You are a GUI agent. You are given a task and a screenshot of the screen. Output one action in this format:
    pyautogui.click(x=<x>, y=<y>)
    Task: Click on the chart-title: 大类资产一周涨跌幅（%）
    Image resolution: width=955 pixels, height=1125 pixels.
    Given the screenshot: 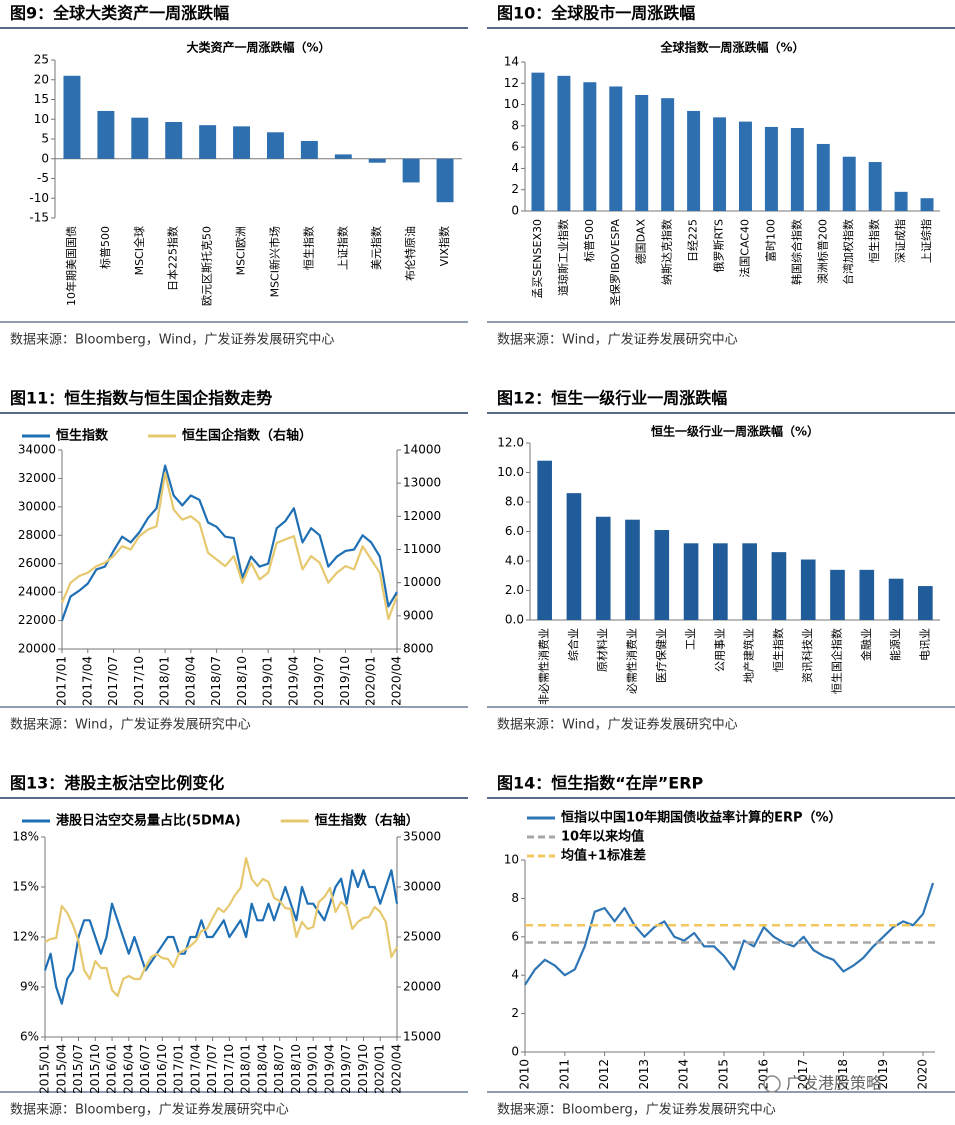 What is the action you would take?
    pyautogui.click(x=258, y=47)
    